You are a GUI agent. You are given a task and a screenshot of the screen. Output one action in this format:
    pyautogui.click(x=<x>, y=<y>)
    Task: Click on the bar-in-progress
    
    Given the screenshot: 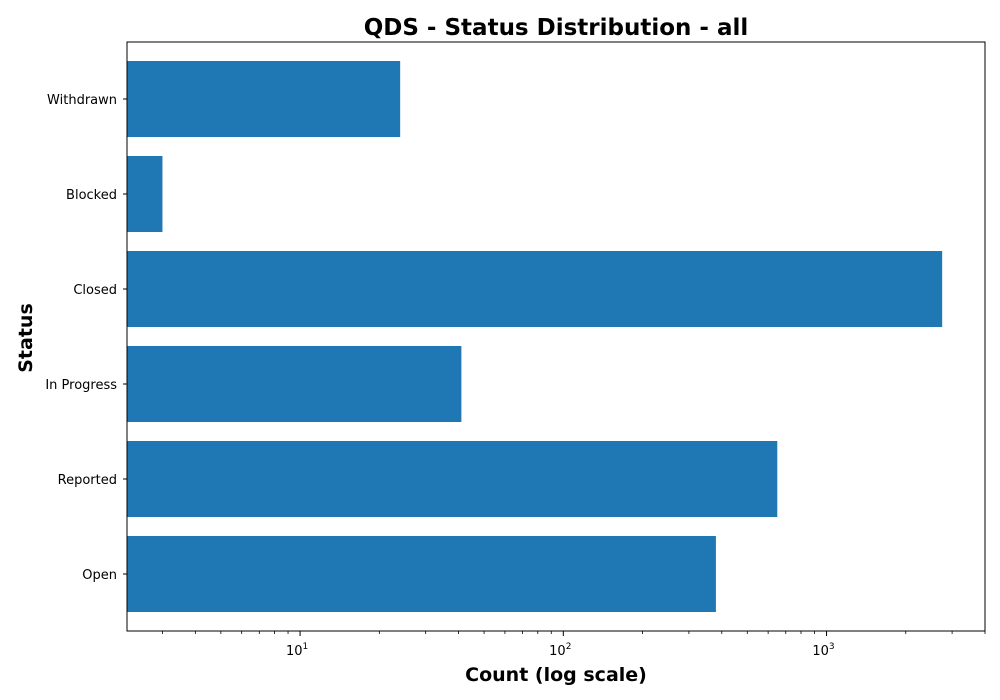 What is the action you would take?
    pyautogui.click(x=294, y=384)
    